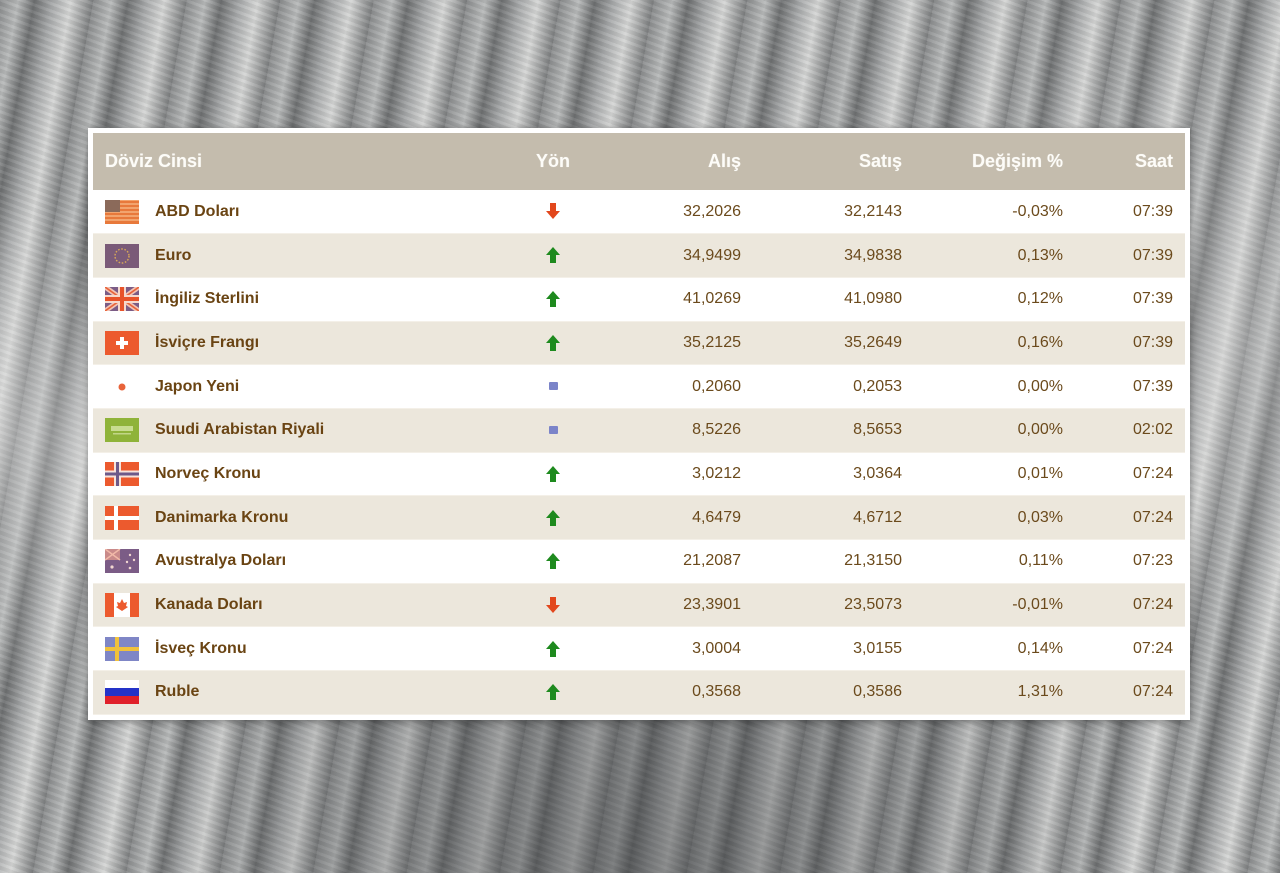  I want to click on change-value: 1,31%, so click(994, 692).